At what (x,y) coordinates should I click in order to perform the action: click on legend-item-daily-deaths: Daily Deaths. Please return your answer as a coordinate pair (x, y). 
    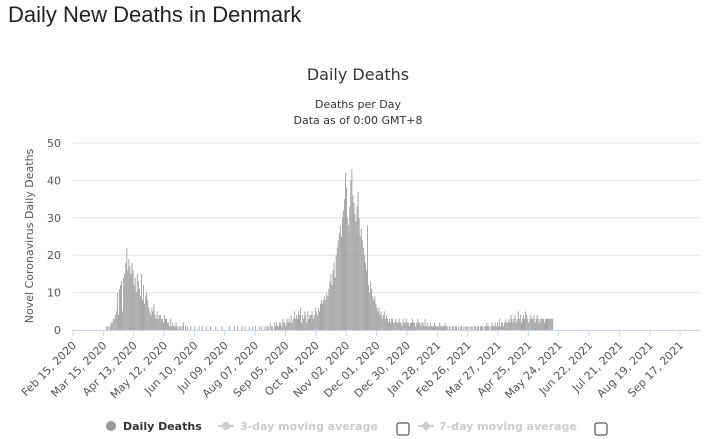
    Looking at the image, I should click on (154, 426).